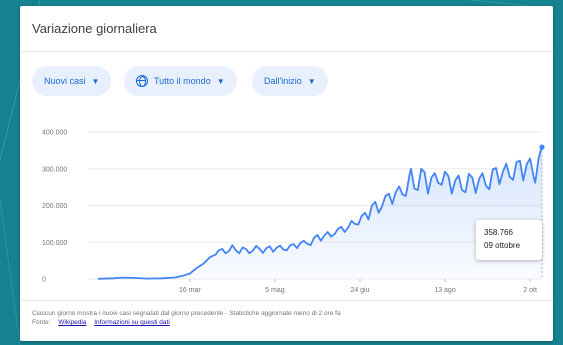 The height and width of the screenshot is (345, 563). What do you see at coordinates (445, 290) in the screenshot?
I see `x-tick-label: 13 ago` at bounding box center [445, 290].